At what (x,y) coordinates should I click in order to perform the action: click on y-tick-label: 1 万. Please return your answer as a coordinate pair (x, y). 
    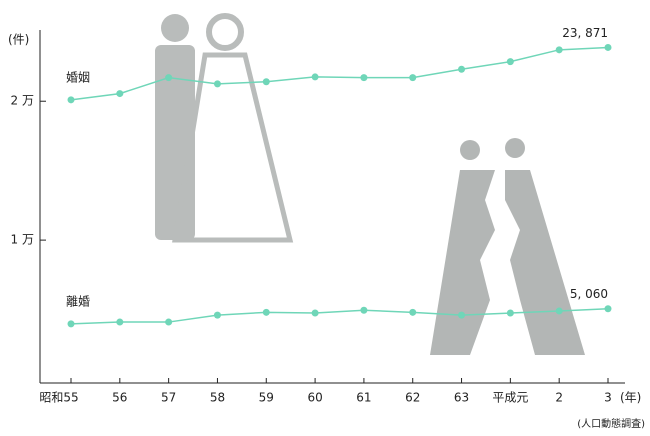
    Looking at the image, I should click on (22, 240).